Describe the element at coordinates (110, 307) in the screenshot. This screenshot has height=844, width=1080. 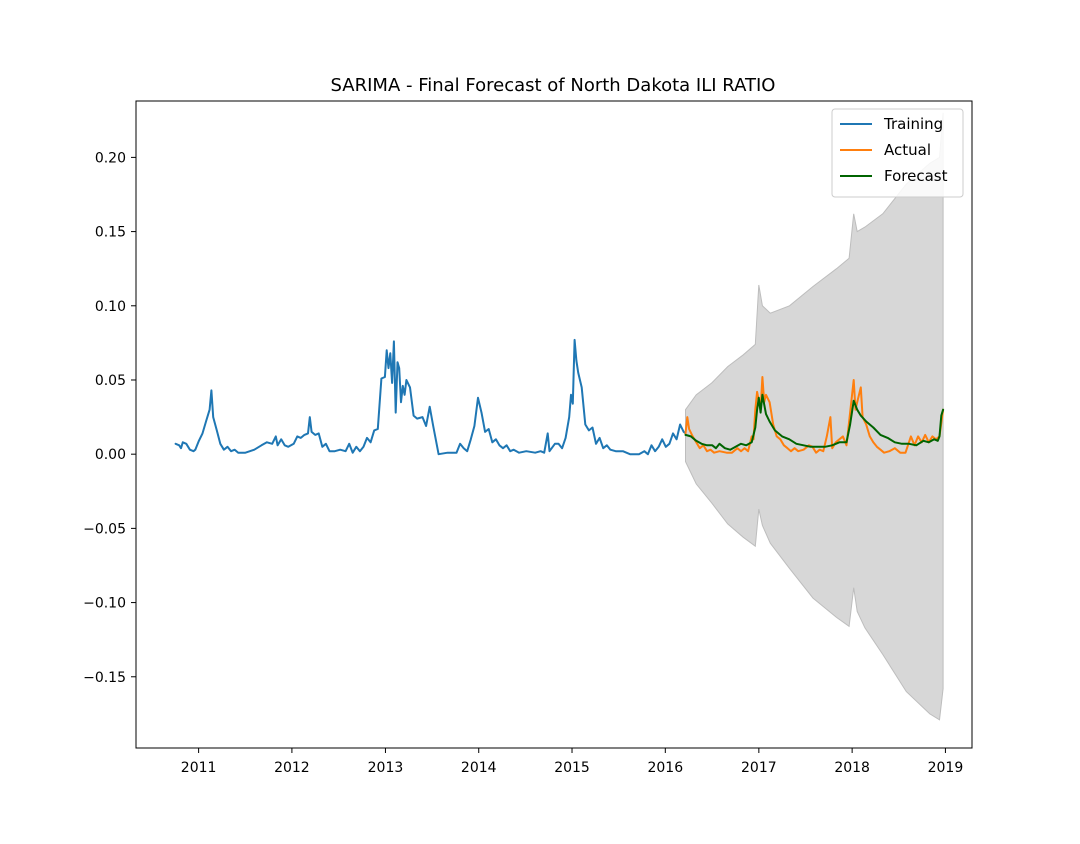
I see `y-tick-label: 0.10` at that location.